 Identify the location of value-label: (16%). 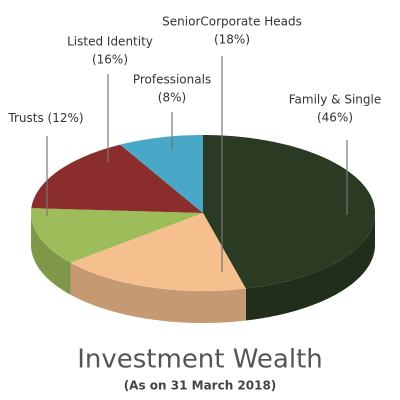
(110, 60).